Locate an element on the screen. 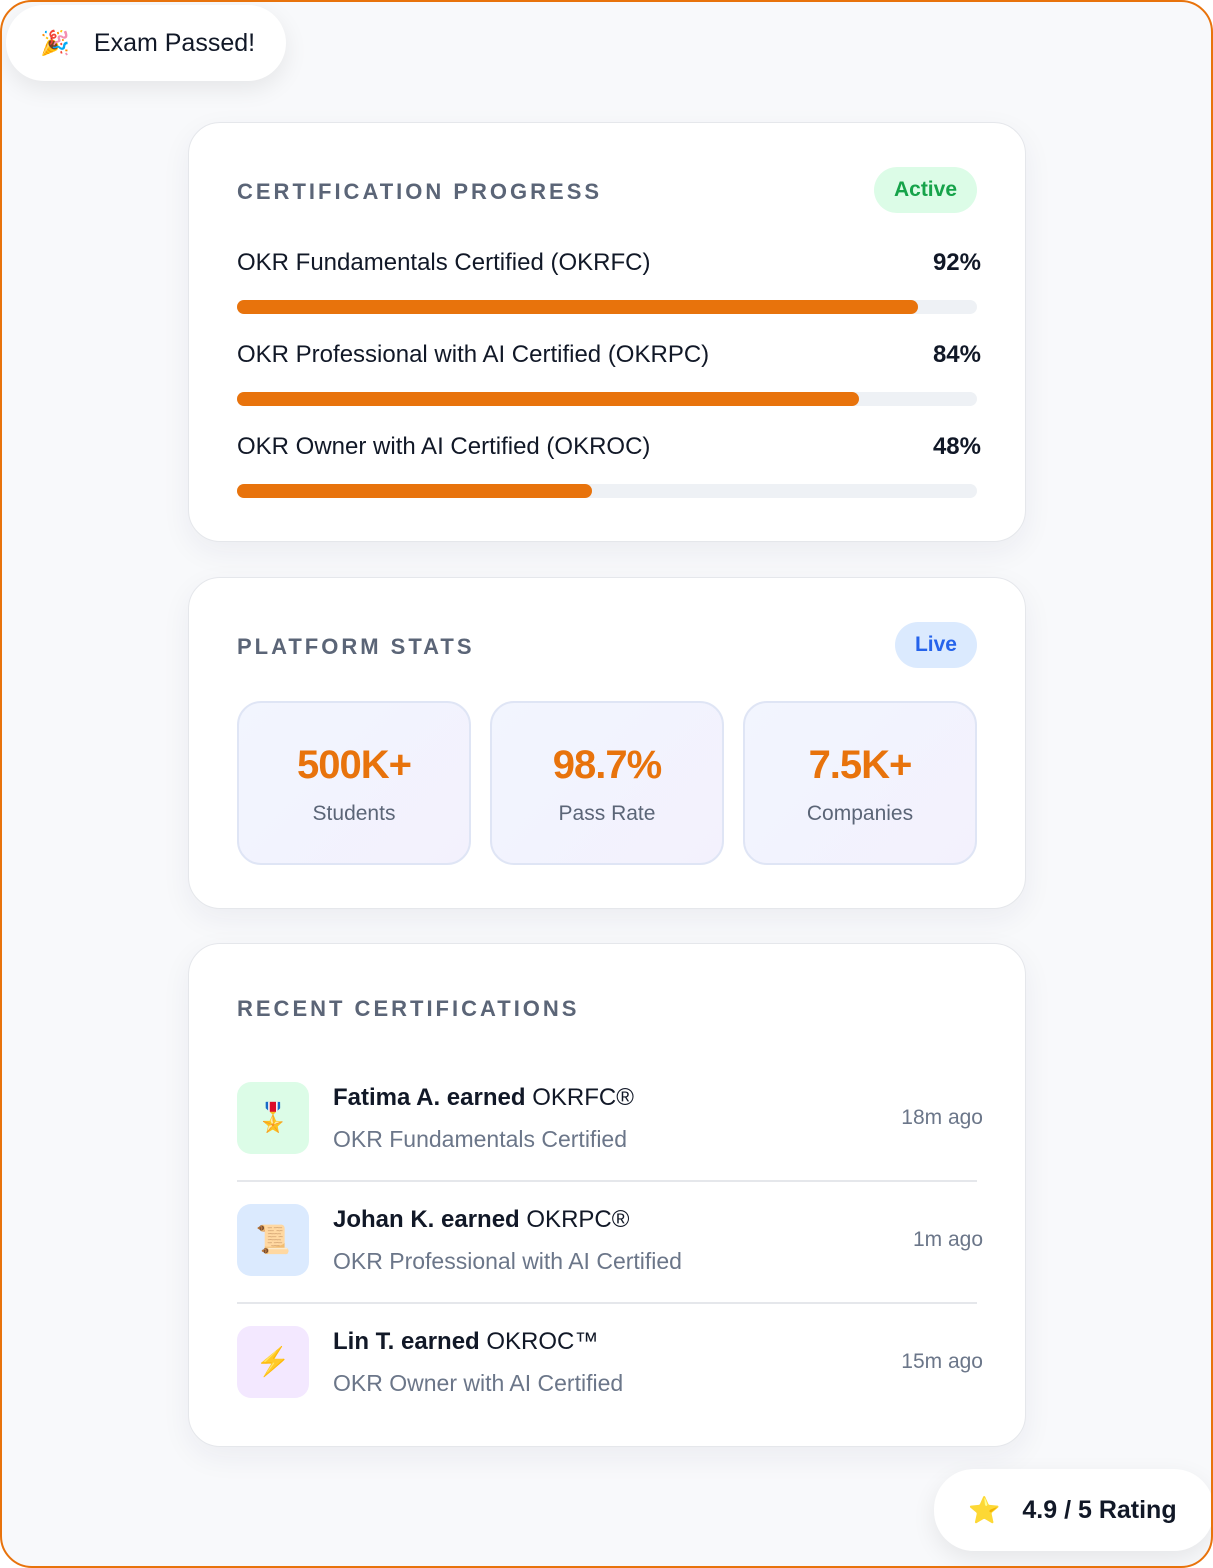 This screenshot has width=1213, height=1568. progress-value: 92% is located at coordinates (956, 262).